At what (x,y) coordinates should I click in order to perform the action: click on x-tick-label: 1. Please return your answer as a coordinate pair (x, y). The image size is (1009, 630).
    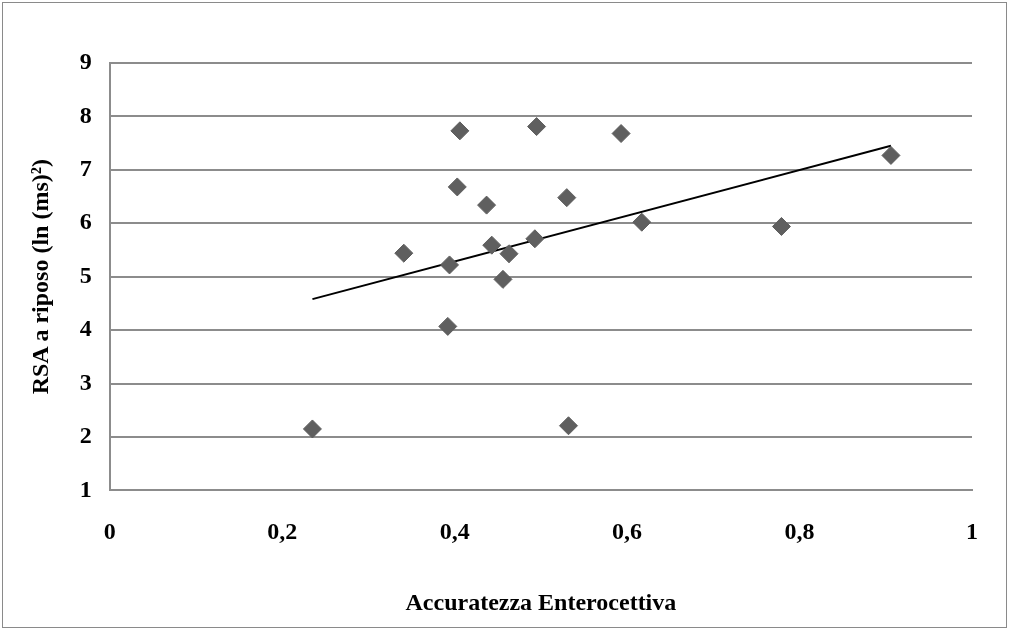
    Looking at the image, I should click on (972, 531).